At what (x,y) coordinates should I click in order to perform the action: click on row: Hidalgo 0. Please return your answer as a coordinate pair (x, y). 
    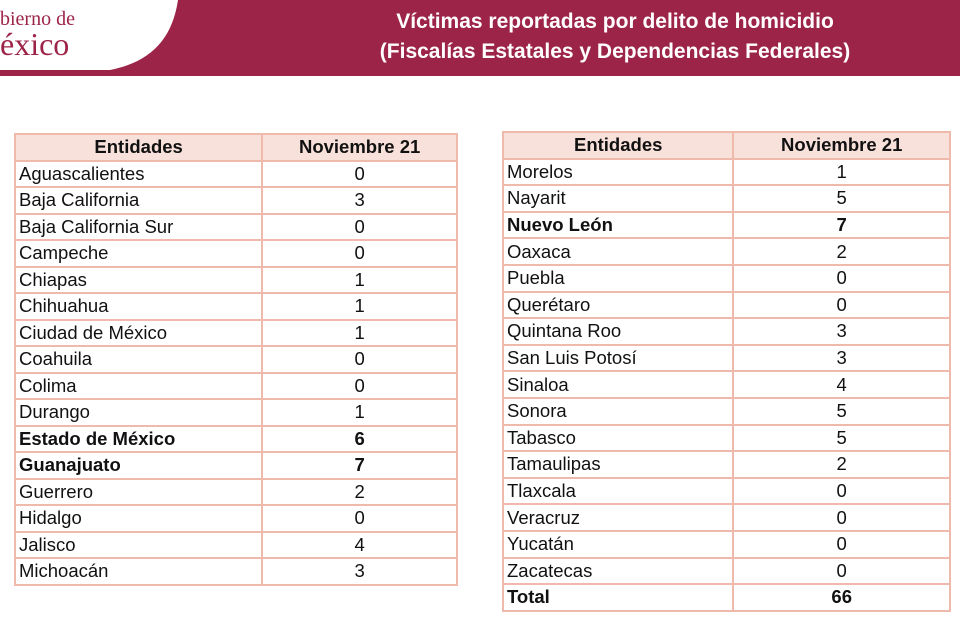
    Looking at the image, I should click on (235, 518).